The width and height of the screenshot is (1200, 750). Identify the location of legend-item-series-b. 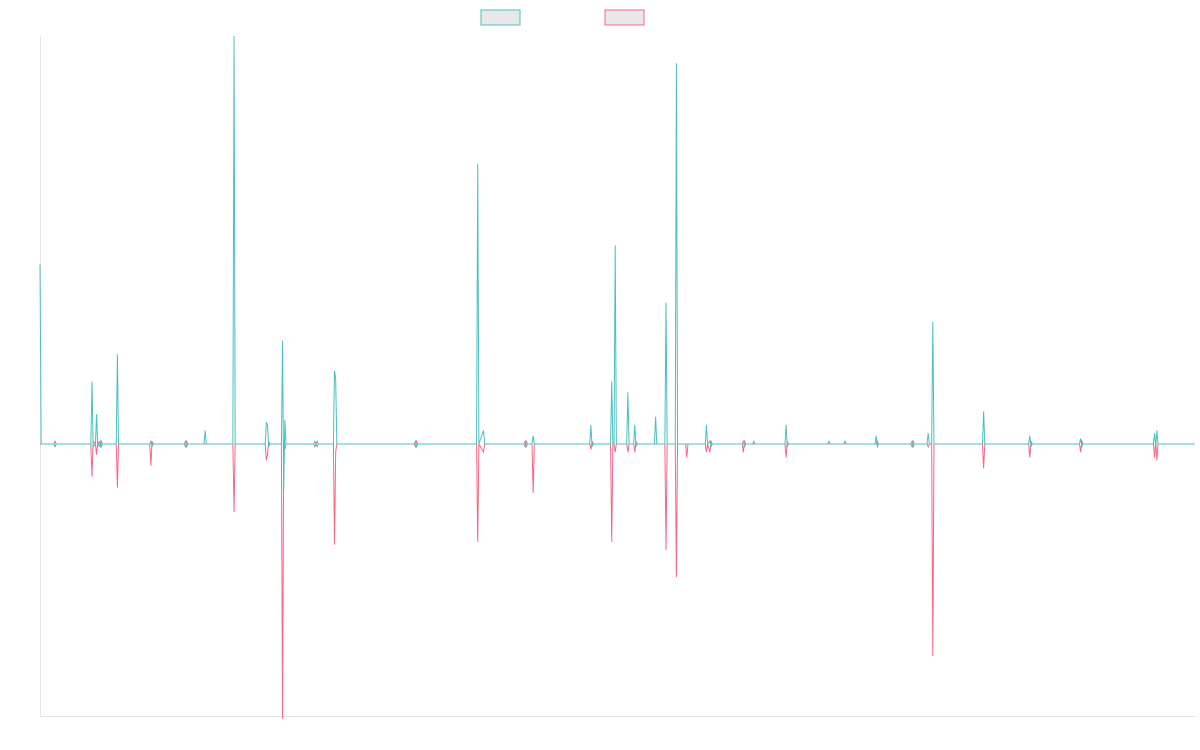
(624, 17).